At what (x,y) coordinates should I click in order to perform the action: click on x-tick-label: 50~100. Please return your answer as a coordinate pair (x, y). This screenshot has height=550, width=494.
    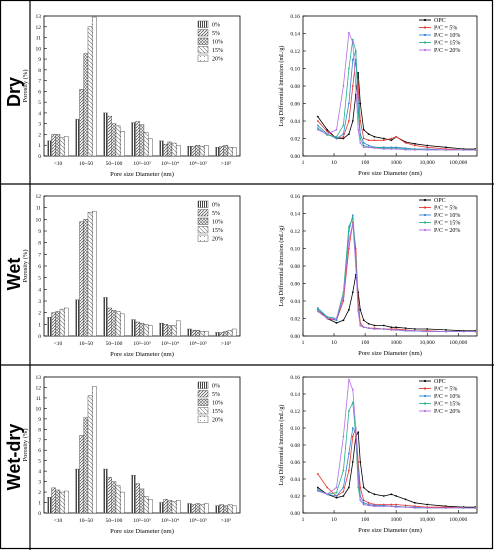
    Looking at the image, I should click on (114, 344).